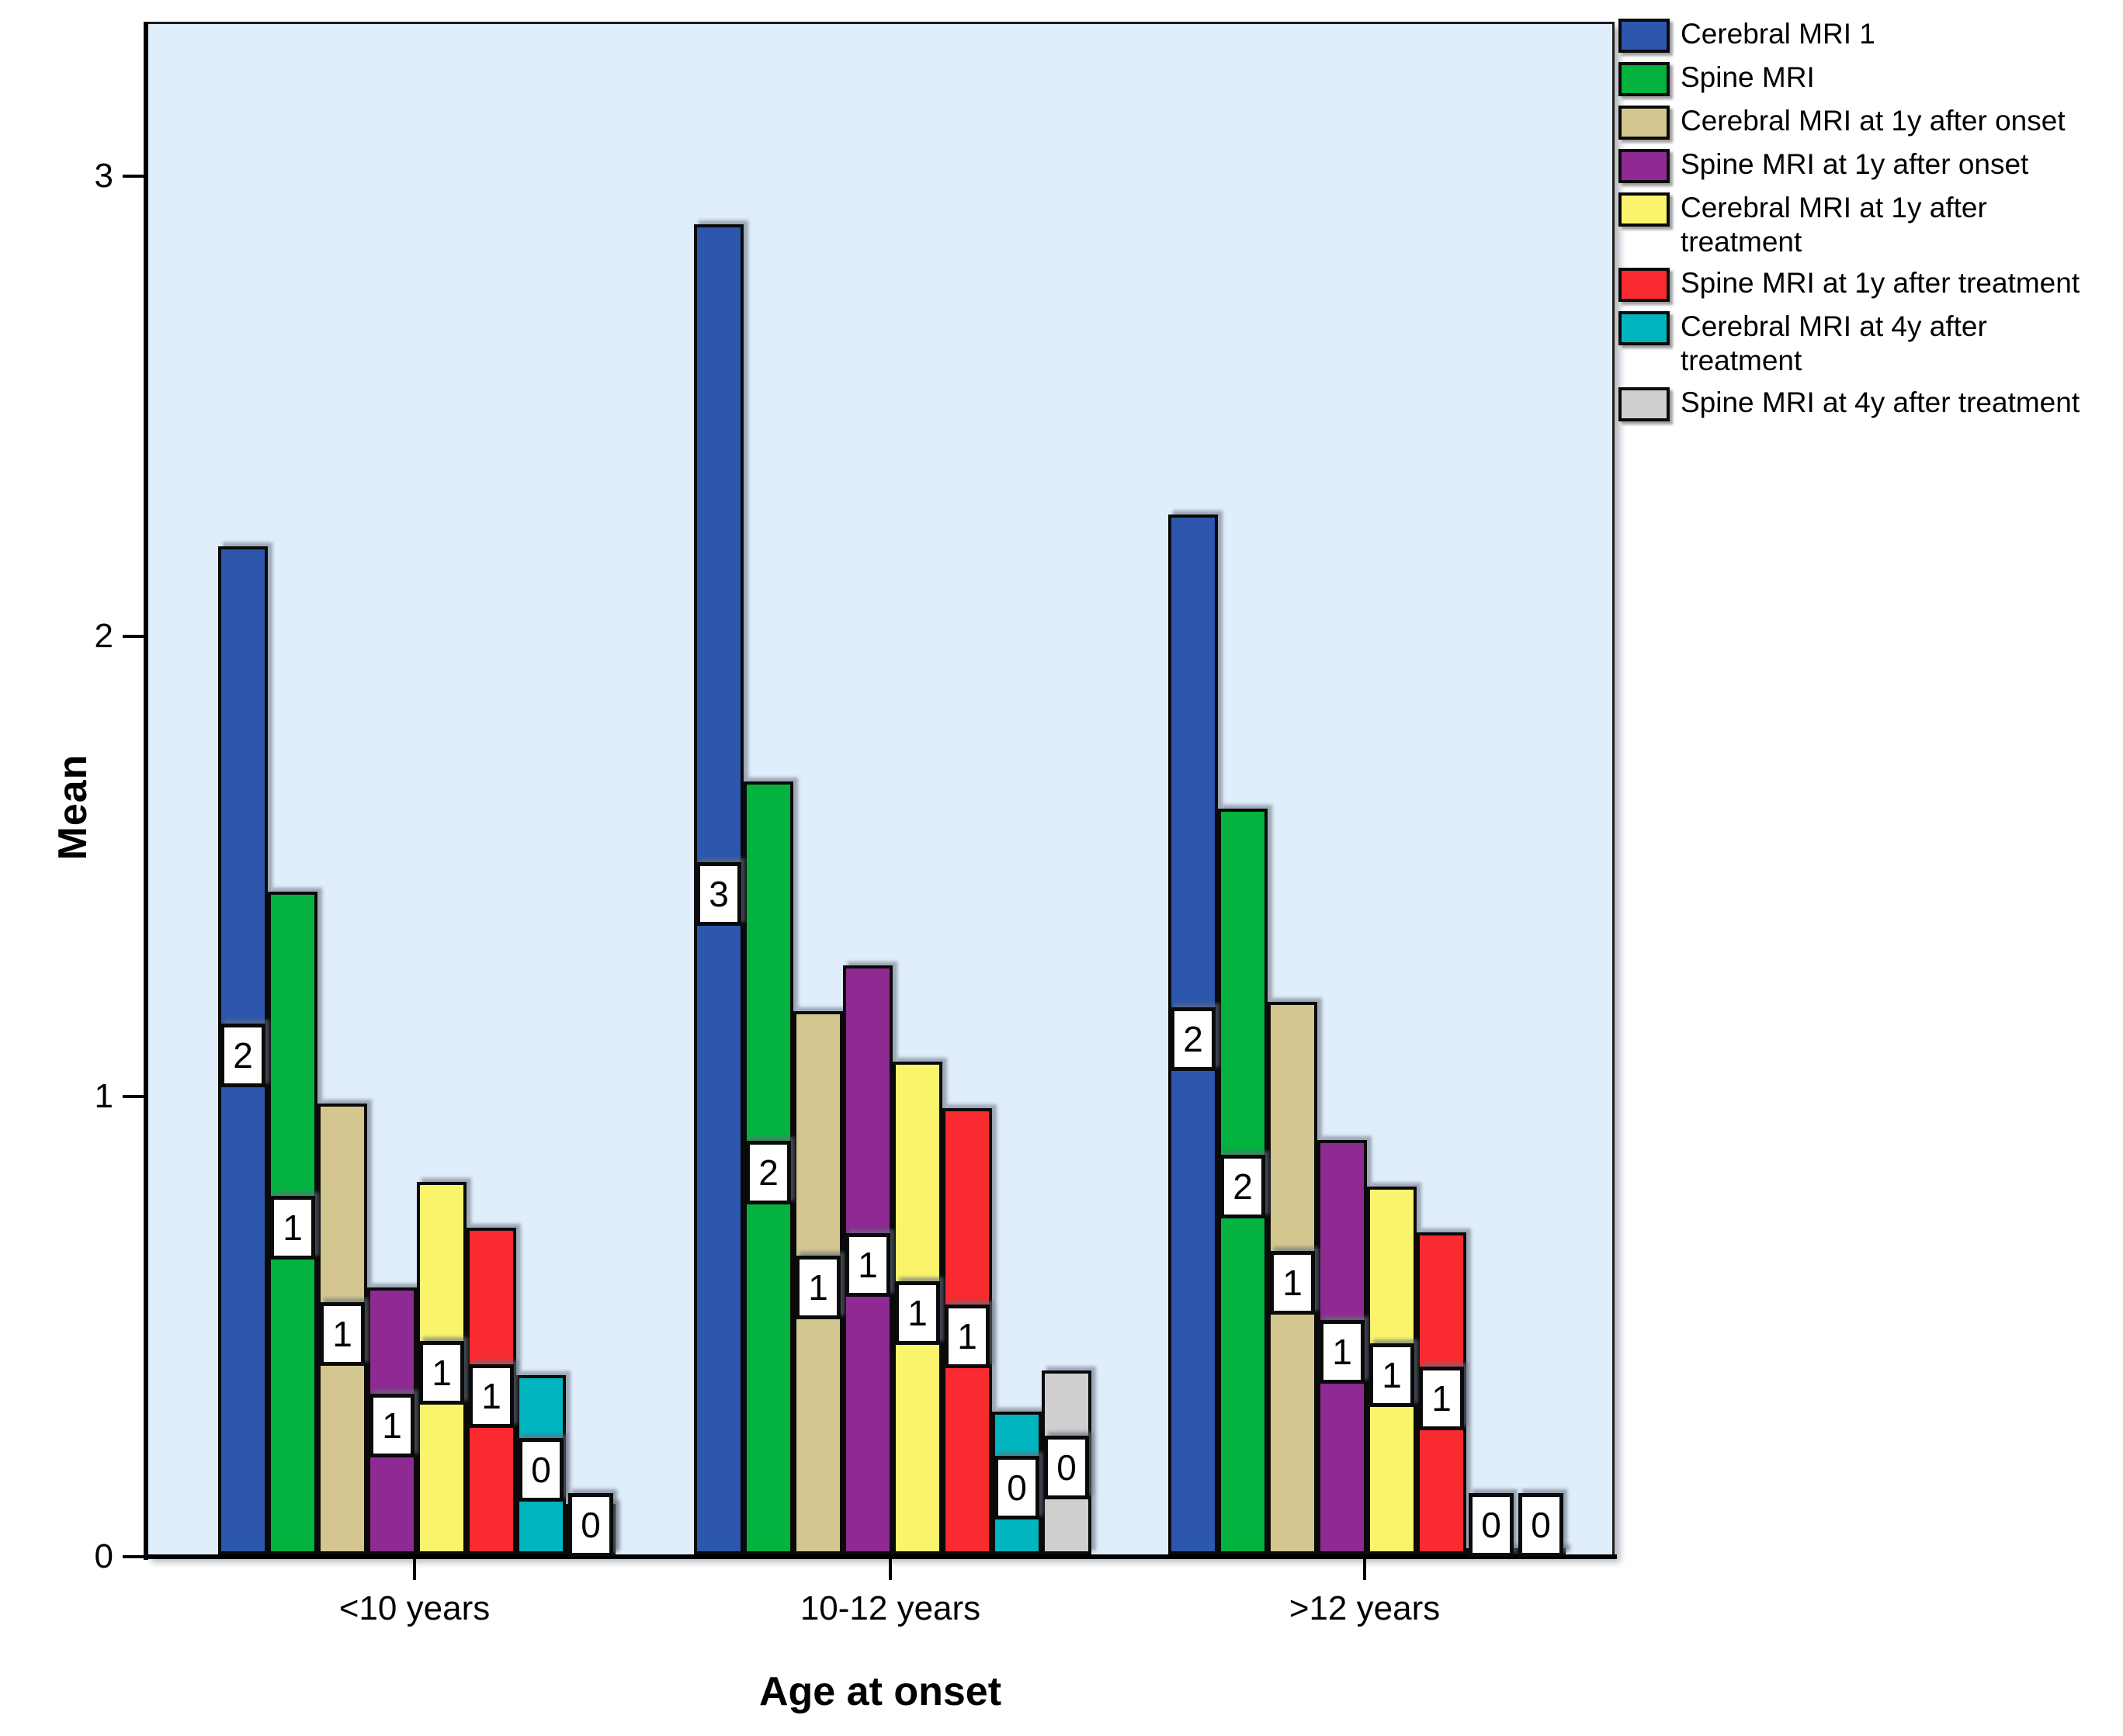  I want to click on legend-item: Spine MRI at 1y after treatment, so click(1855, 284).